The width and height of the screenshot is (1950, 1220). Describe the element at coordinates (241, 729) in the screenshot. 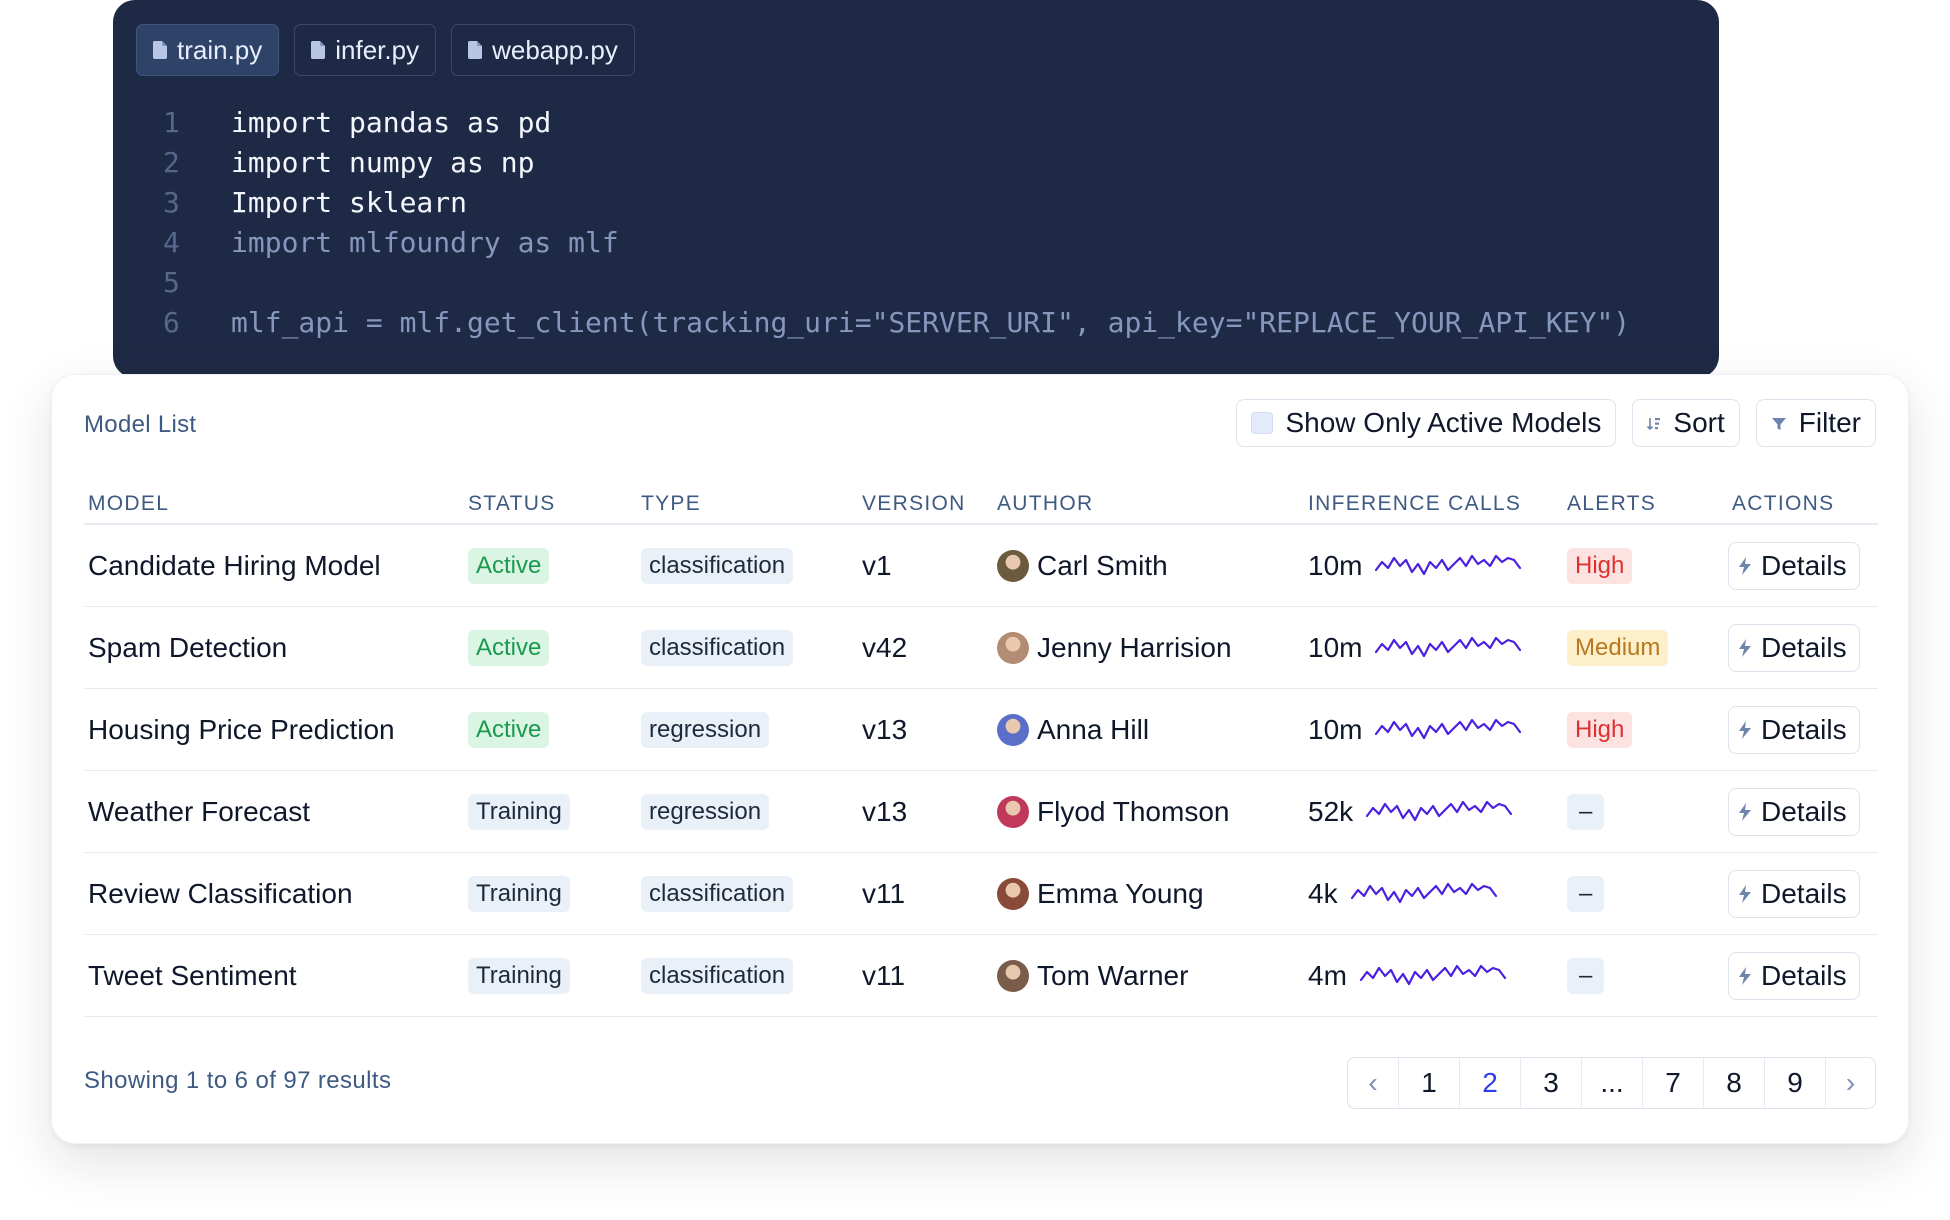

I see `model-name: Housing Price Prediction` at that location.